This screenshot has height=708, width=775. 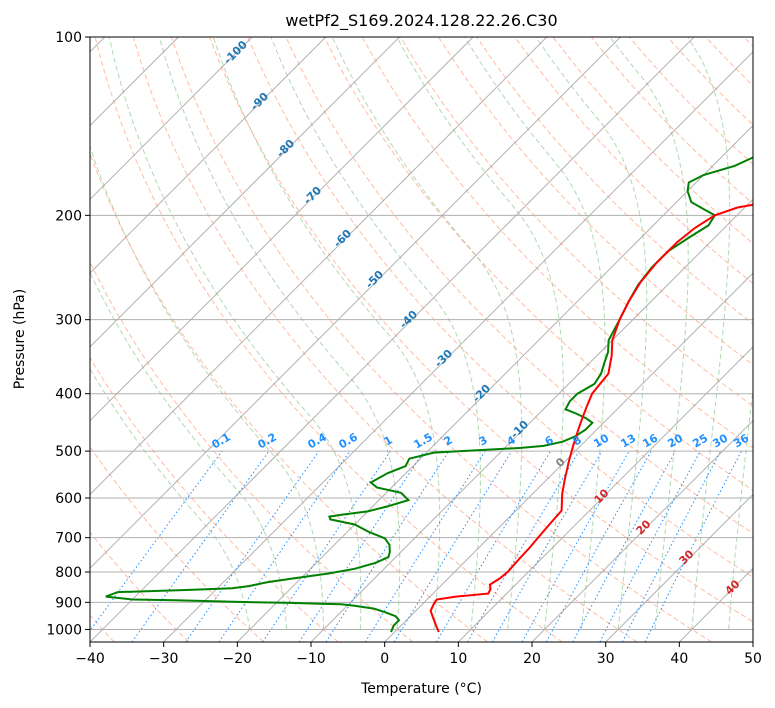 What do you see at coordinates (679, 659) in the screenshot?
I see `x-tick-label: 40` at bounding box center [679, 659].